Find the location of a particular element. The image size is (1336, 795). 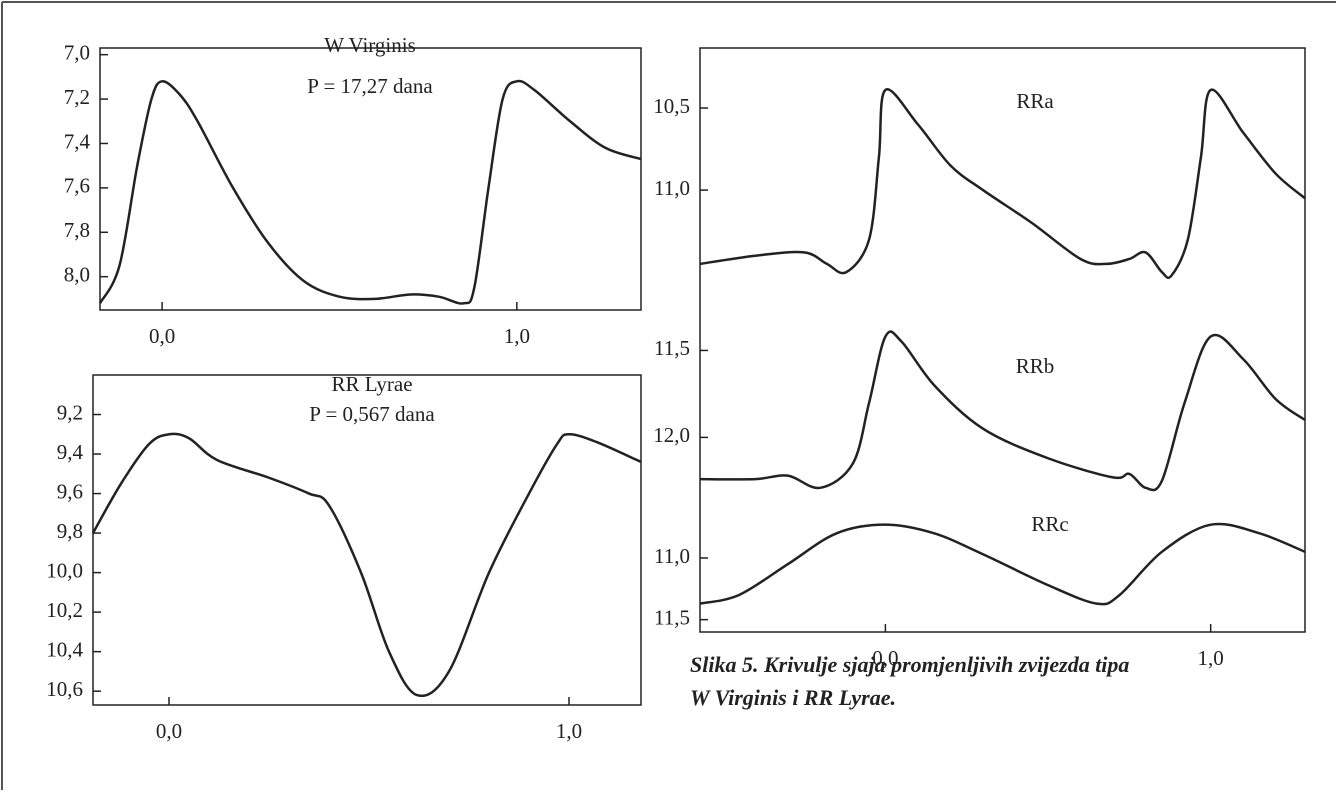

y-tick-label: 7,2 is located at coordinates (77, 97).